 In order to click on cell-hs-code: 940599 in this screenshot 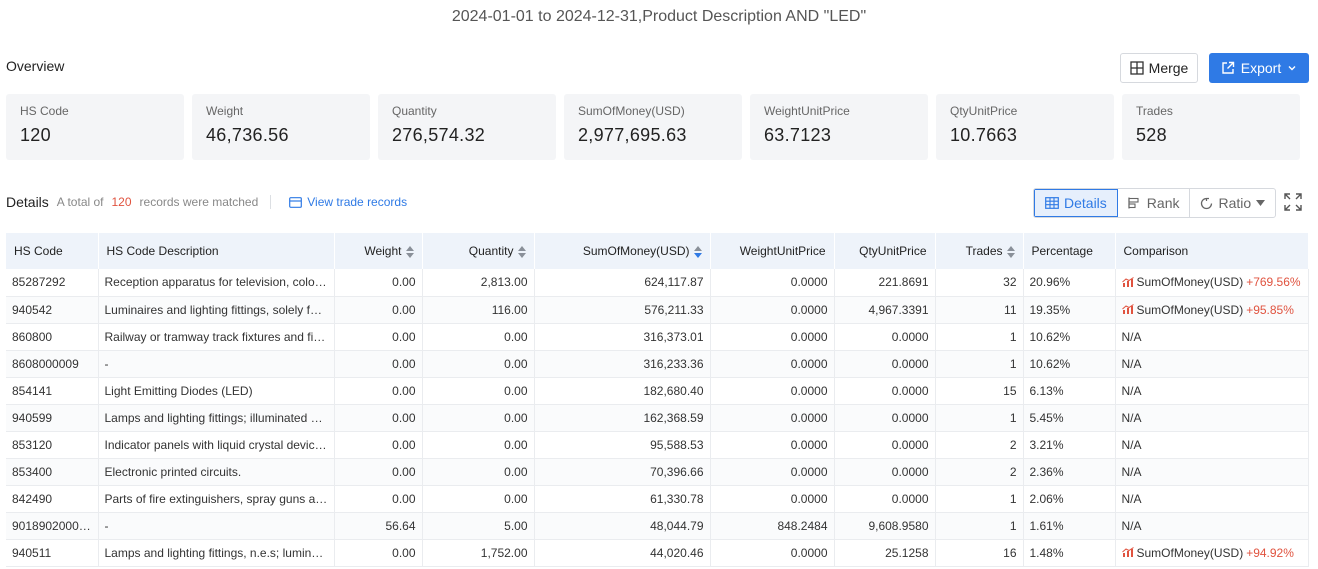, I will do `click(52, 418)`.